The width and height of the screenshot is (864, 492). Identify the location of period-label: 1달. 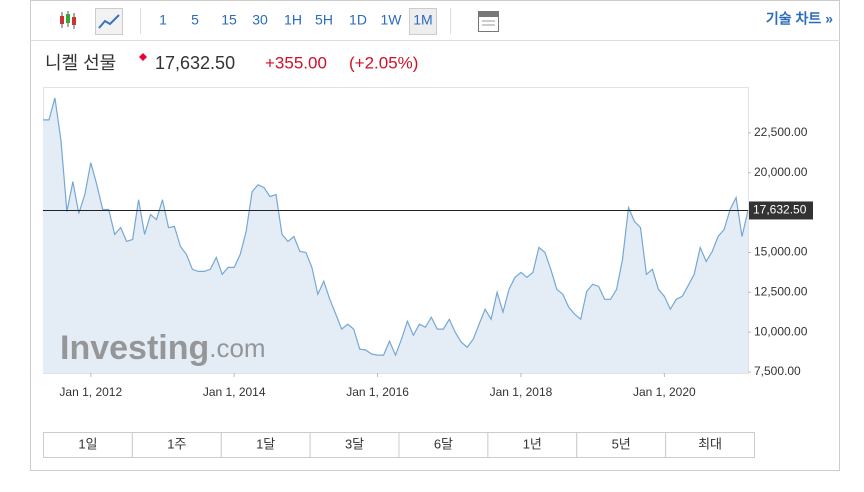
(265, 443).